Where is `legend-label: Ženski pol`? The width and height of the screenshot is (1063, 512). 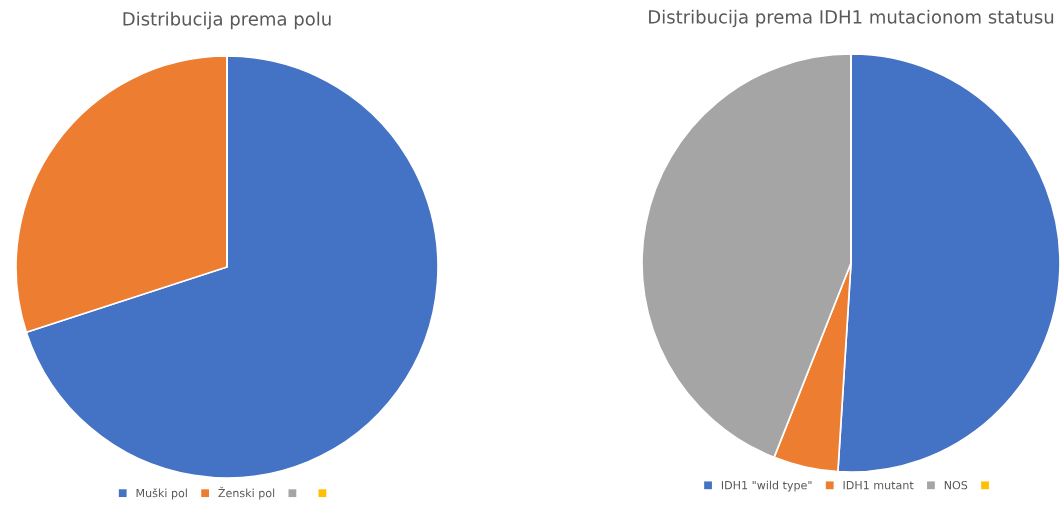
legend-label: Ženski pol is located at coordinates (246, 493).